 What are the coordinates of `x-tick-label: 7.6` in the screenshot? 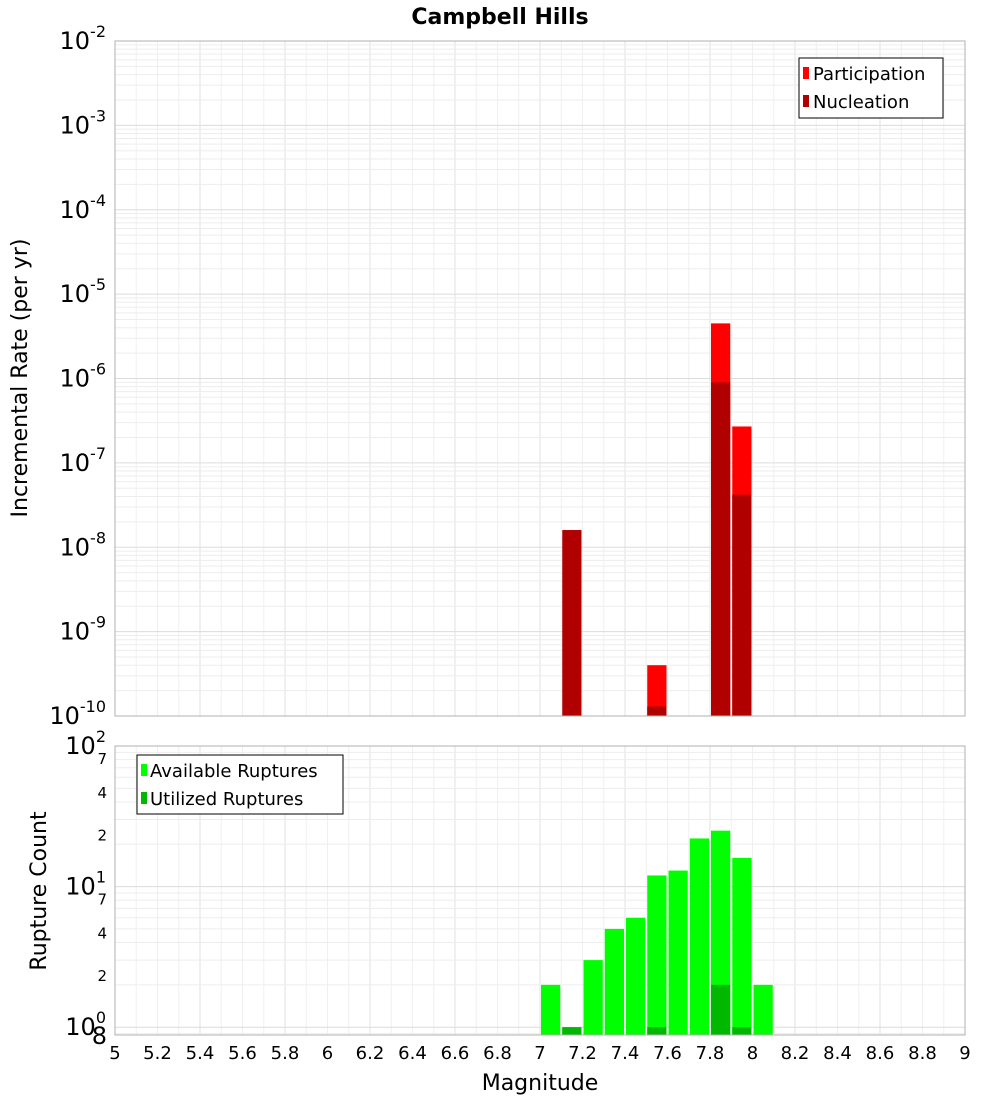 It's located at (667, 1053).